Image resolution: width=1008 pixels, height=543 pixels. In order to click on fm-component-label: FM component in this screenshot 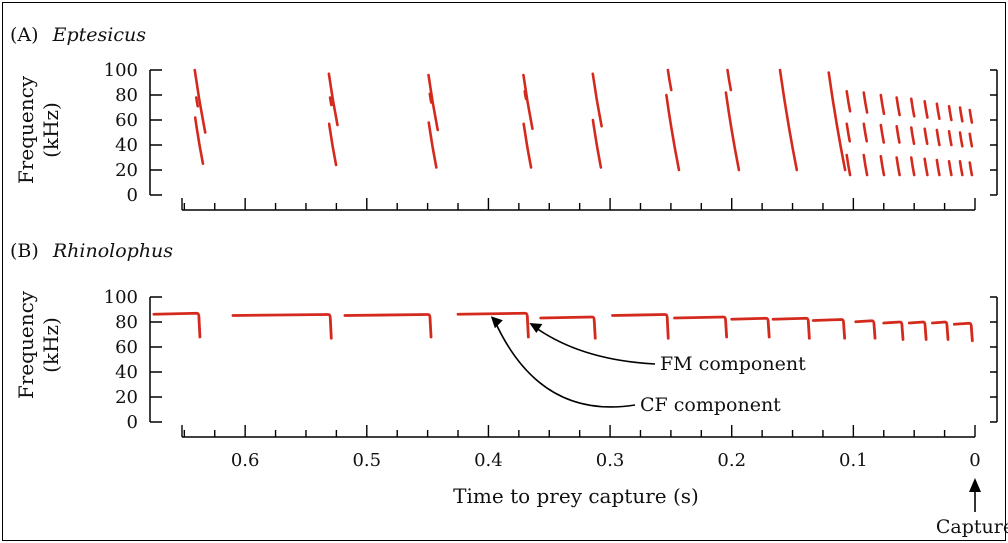, I will do `click(733, 364)`.